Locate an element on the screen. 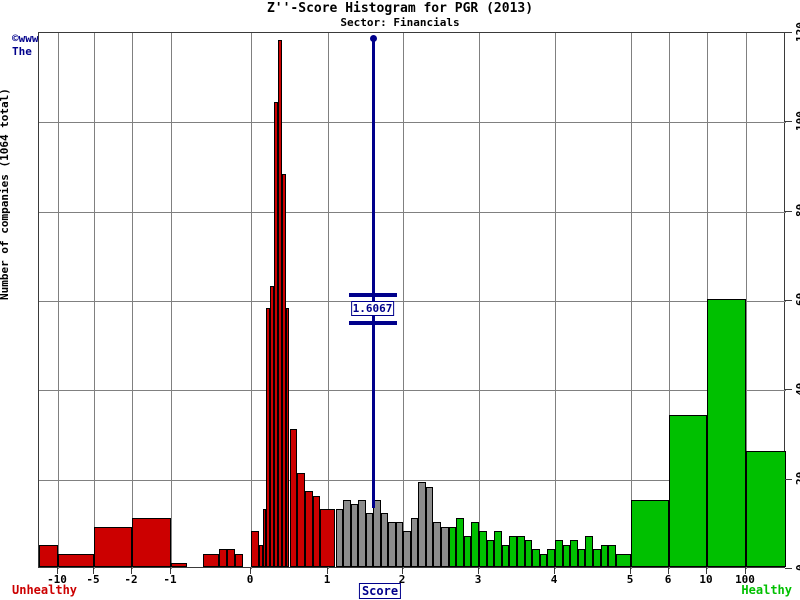 The height and width of the screenshot is (600, 800). x-tick-label: 5 is located at coordinates (630, 579).